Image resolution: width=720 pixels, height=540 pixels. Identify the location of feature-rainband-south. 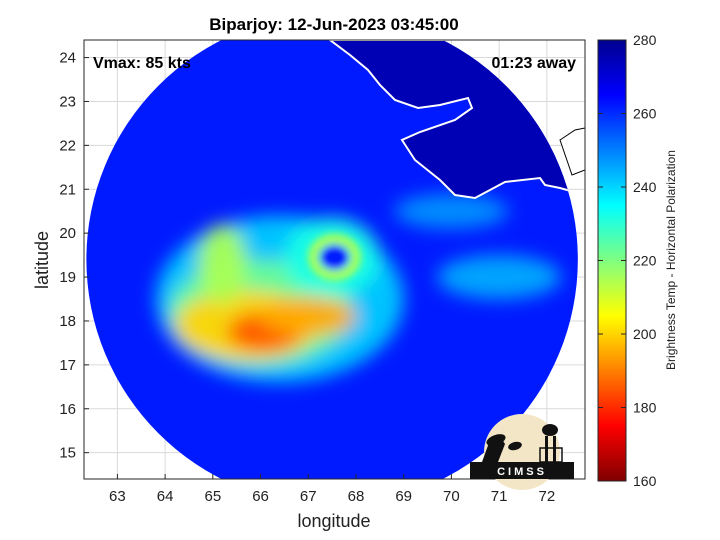
(308, 316).